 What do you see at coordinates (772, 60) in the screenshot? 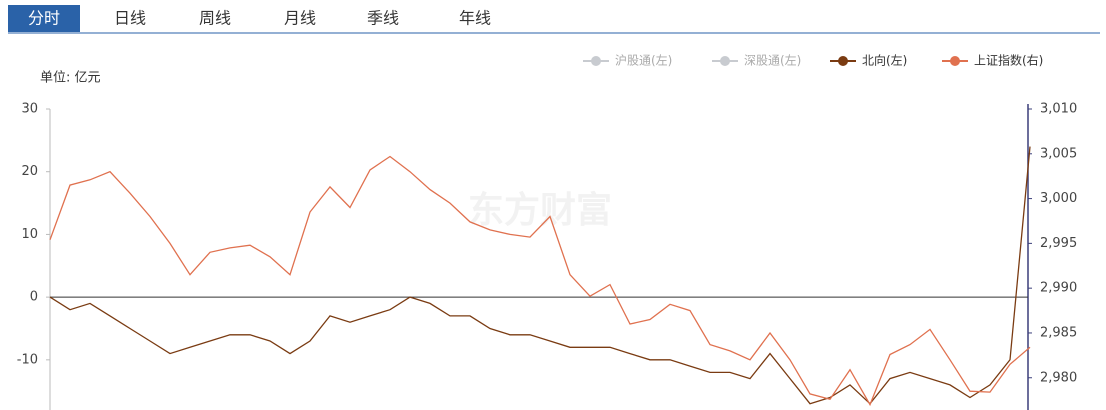
I see `legend-label: 深股通(左)` at bounding box center [772, 60].